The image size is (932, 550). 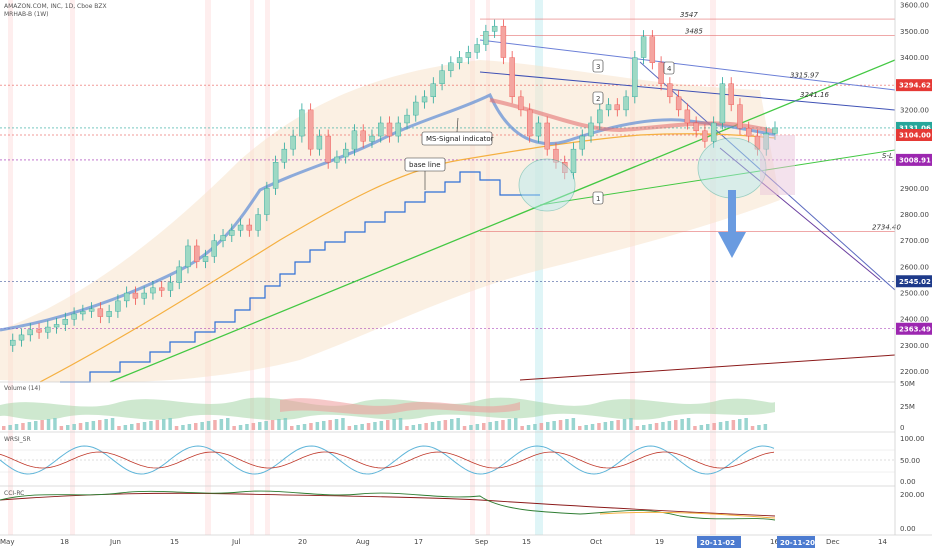 What do you see at coordinates (719, 542) in the screenshot?
I see `x-highlight-box` at bounding box center [719, 542].